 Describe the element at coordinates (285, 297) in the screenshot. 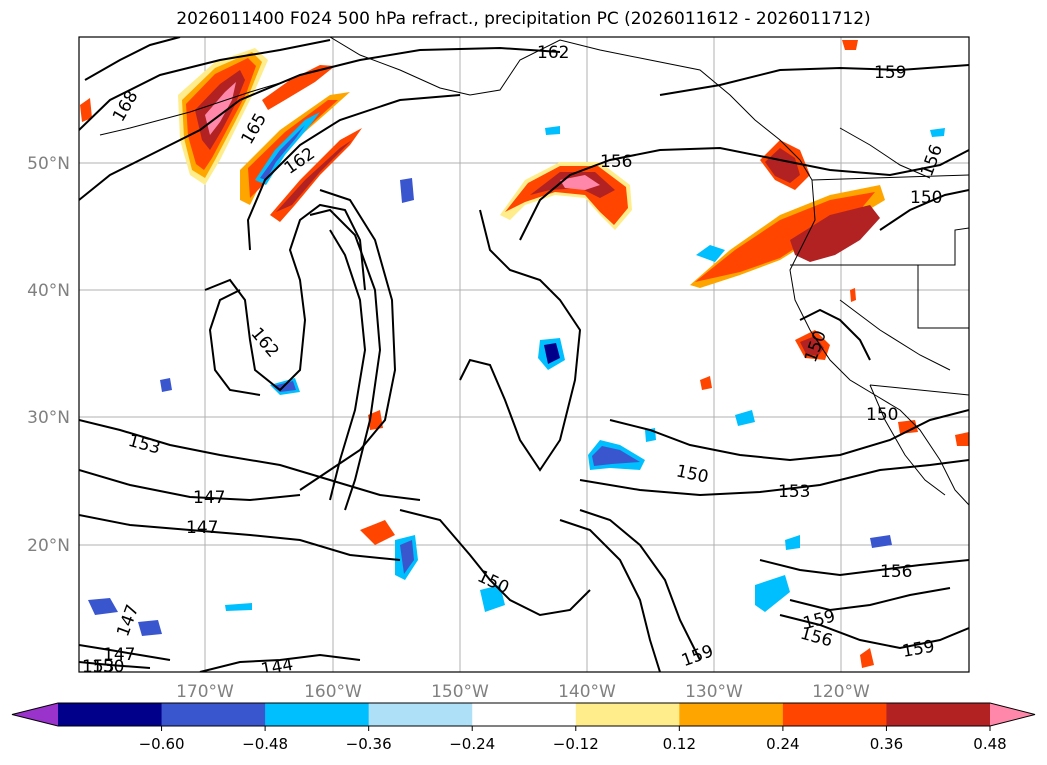

I see `contour-162-south` at that location.